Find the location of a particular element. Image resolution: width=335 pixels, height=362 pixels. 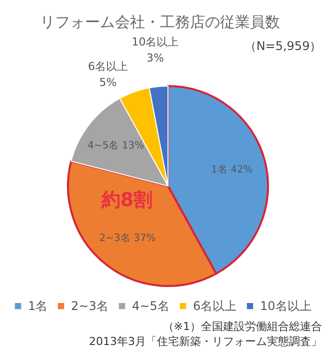

legend-label: 10名以上 is located at coordinates (286, 306).